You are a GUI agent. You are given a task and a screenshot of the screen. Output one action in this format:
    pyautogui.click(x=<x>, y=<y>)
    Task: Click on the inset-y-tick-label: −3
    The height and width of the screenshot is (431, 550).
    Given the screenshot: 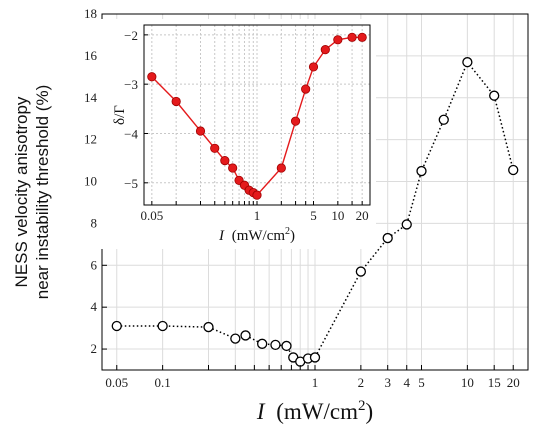 What is the action you would take?
    pyautogui.click(x=131, y=84)
    